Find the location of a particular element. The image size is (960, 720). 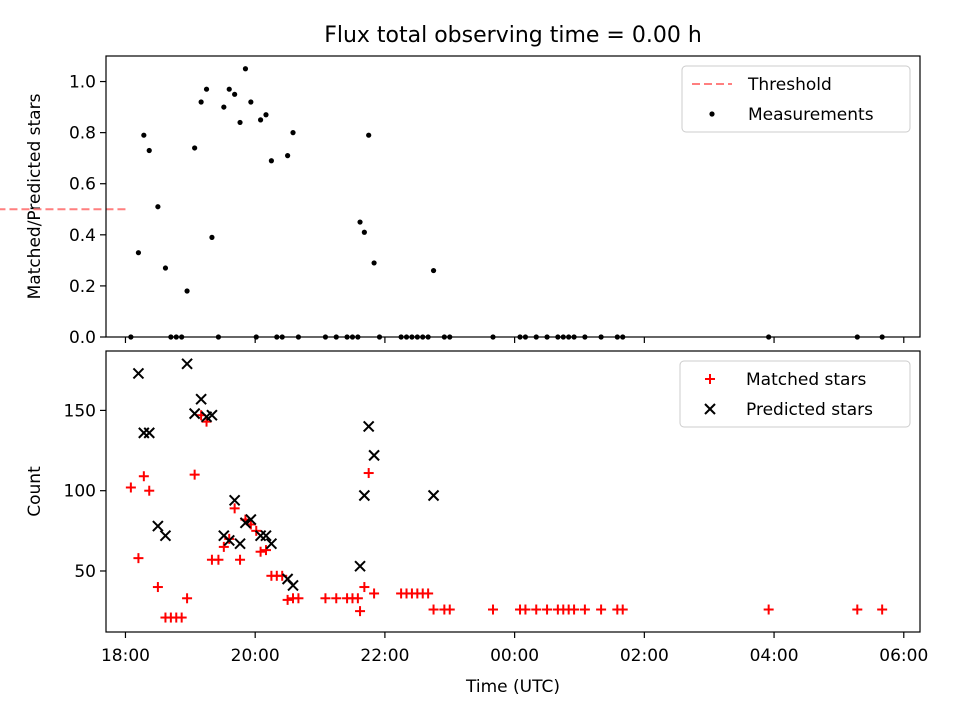

y-tick-label: 50 is located at coordinates (85, 572).